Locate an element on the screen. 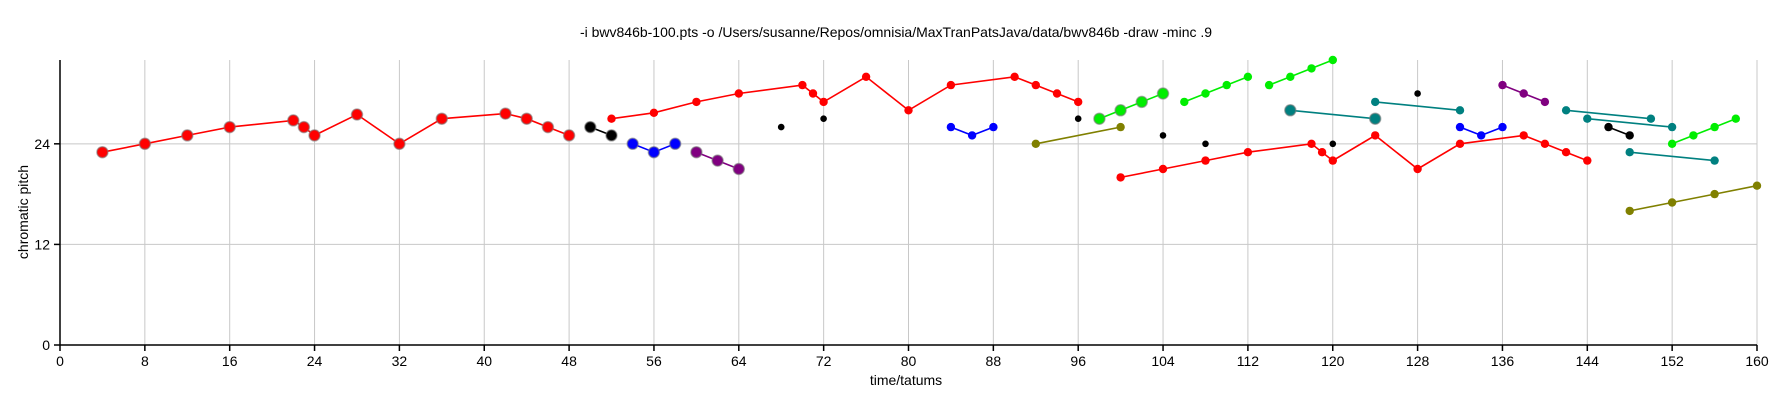  x-tick-label: 136 is located at coordinates (1503, 361).